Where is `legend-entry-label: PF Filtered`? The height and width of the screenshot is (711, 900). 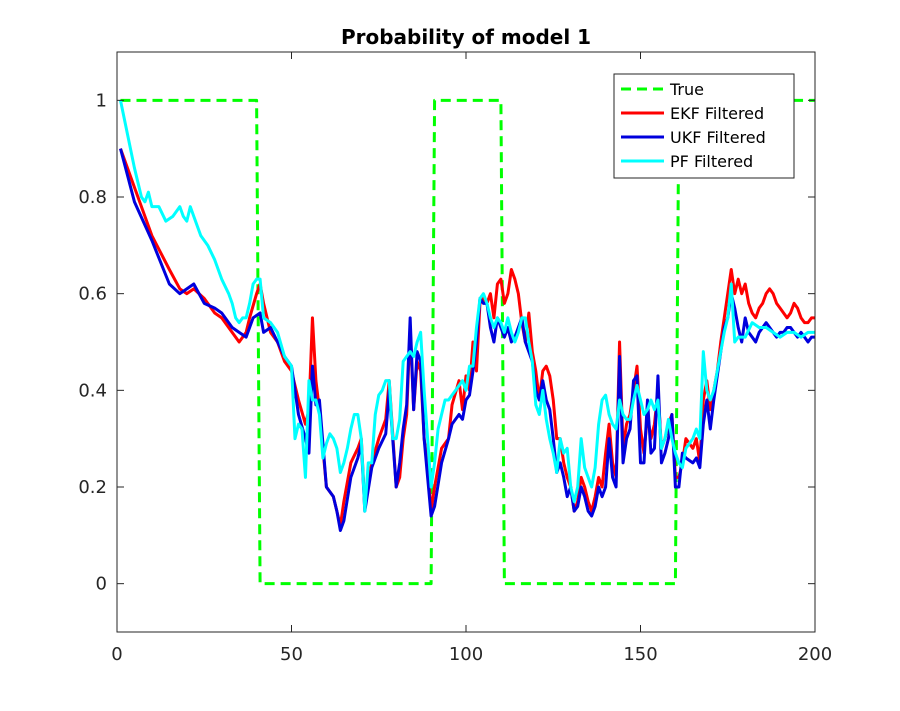 legend-entry-label: PF Filtered is located at coordinates (711, 161).